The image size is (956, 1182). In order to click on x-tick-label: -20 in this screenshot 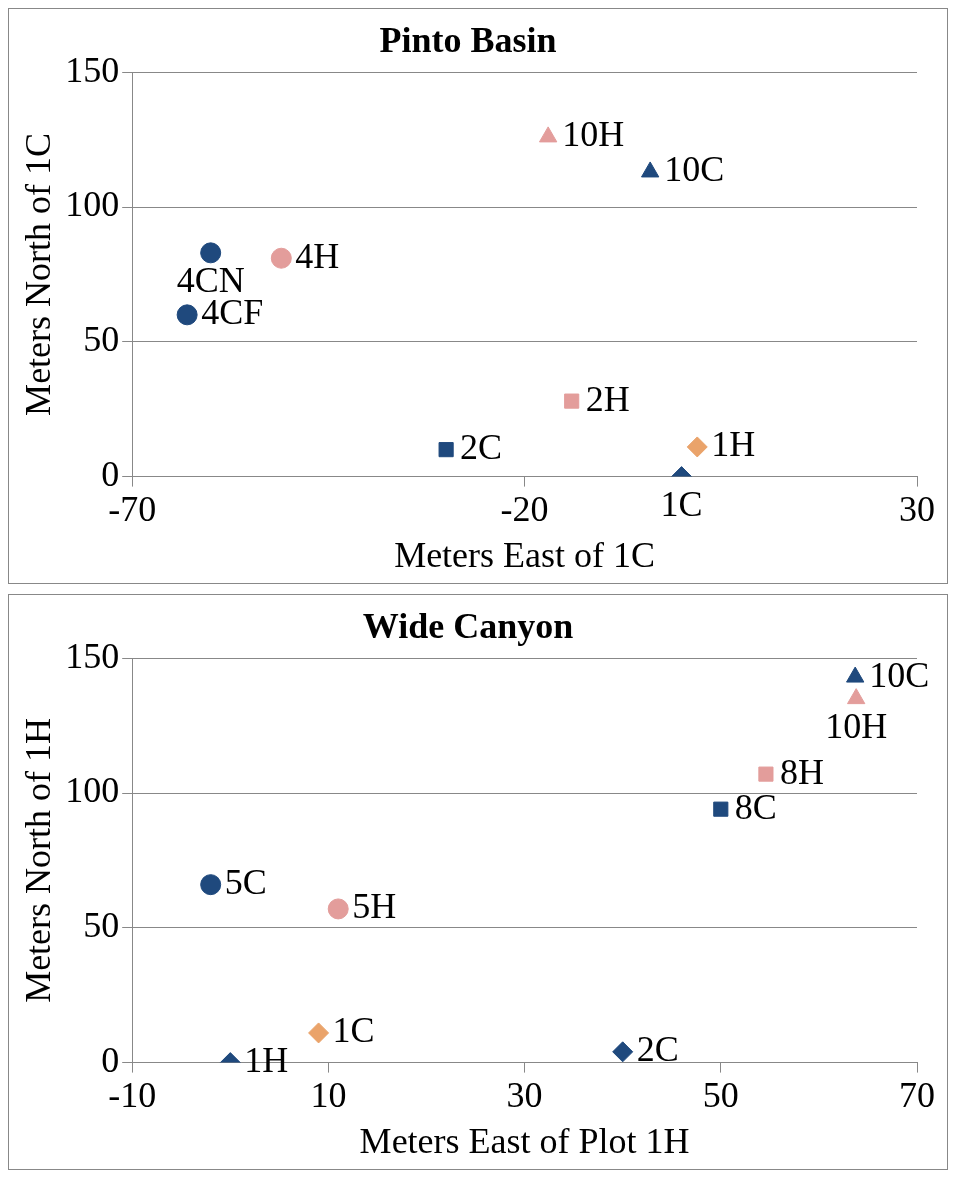, I will do `click(524, 508)`.